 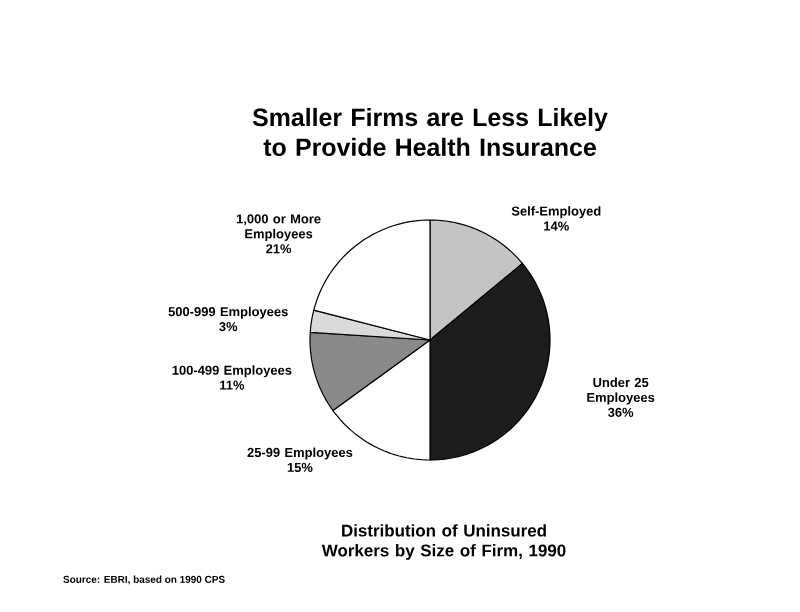 I want to click on chart-title: Smaller Firms are Less Likely to Provide Health Insurance, so click(x=430, y=132).